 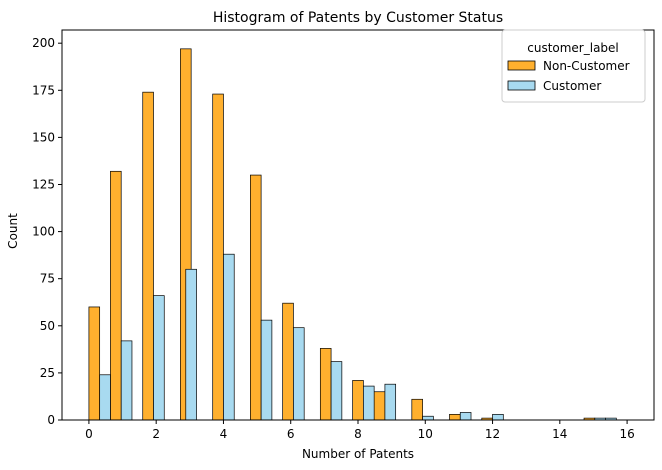 What do you see at coordinates (358, 454) in the screenshot?
I see `x-axis-label: Number of Patents` at bounding box center [358, 454].